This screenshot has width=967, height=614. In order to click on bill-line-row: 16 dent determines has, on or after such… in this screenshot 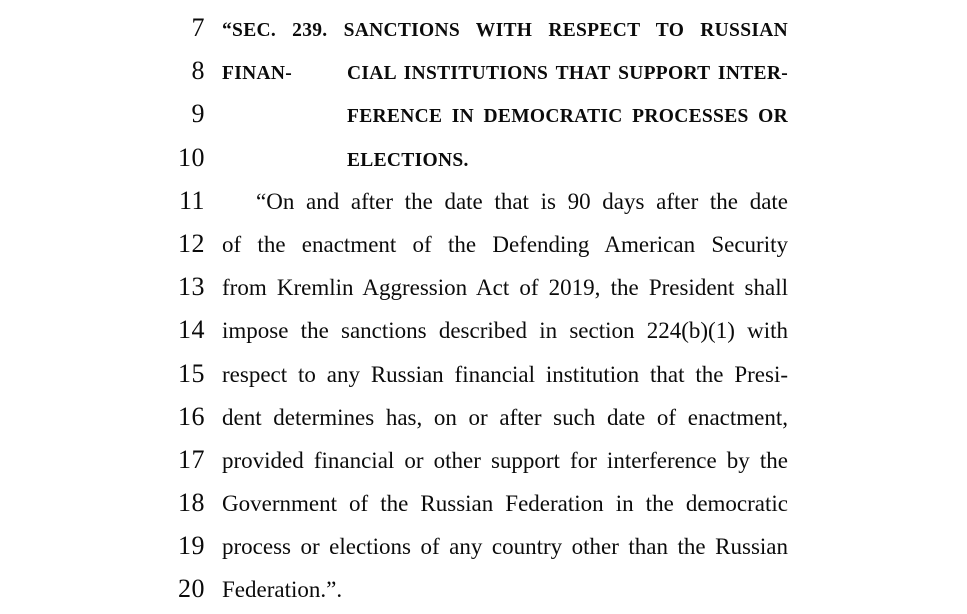, I will do `click(394, 416)`.